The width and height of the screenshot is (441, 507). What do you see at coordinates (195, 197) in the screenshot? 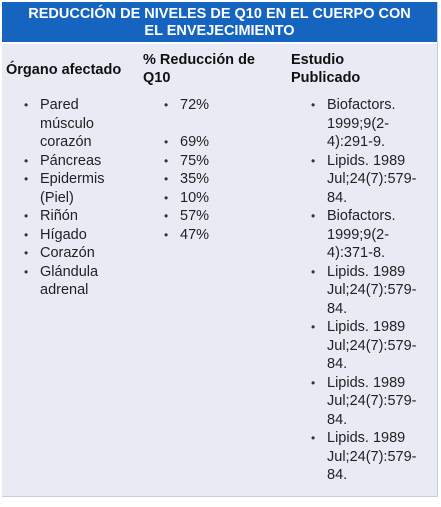
I see `reduction-value: 10%` at bounding box center [195, 197].